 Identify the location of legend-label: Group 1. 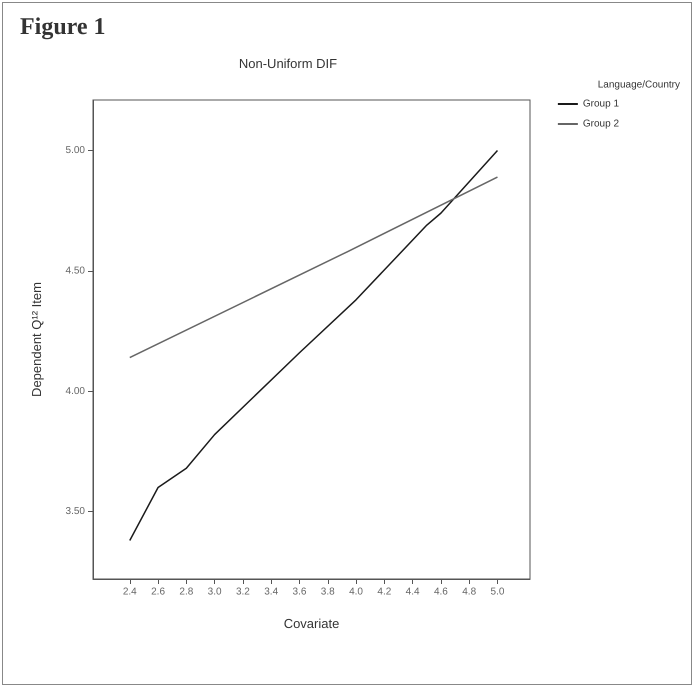
(601, 104).